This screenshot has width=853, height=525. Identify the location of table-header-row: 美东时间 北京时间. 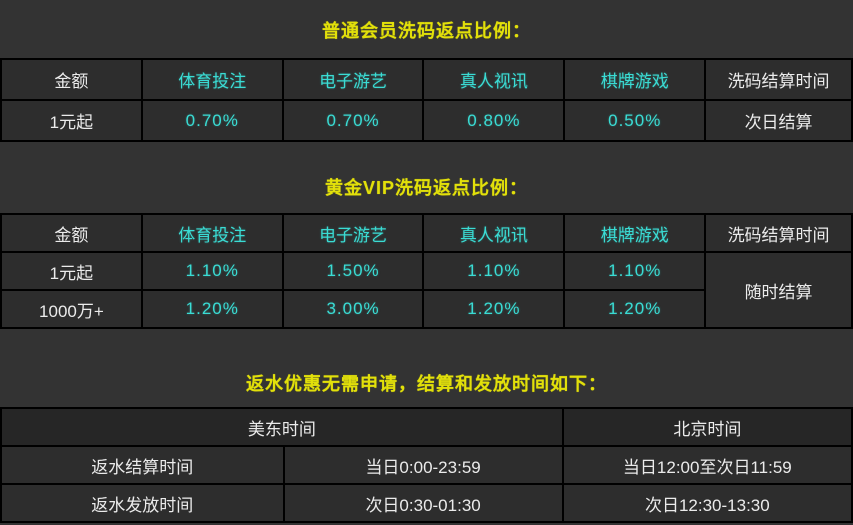
(426, 427).